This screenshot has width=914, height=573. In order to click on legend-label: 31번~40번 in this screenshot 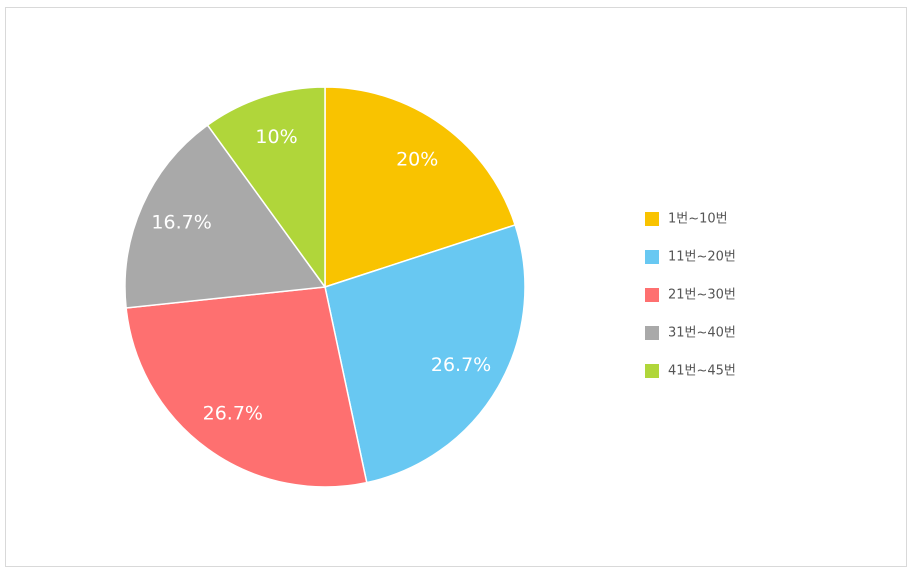, I will do `click(702, 333)`.